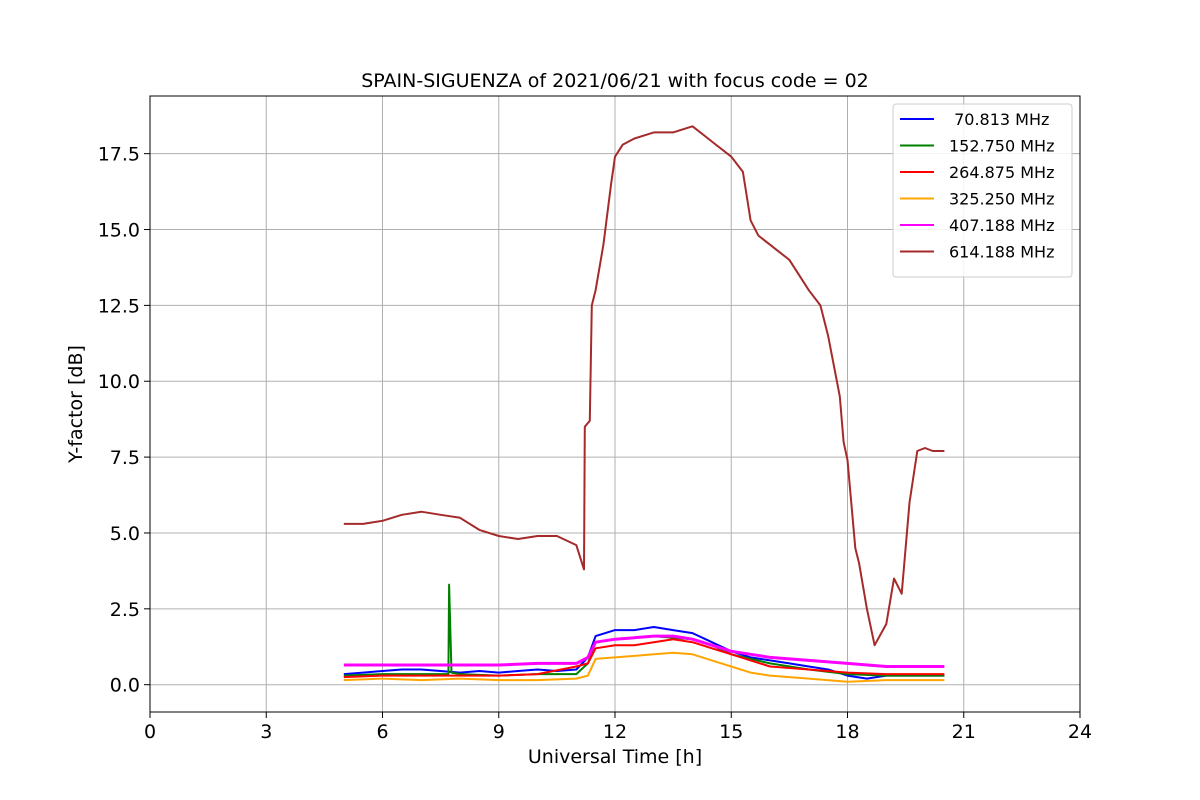 The image size is (1200, 800). I want to click on legend-box, so click(982, 190).